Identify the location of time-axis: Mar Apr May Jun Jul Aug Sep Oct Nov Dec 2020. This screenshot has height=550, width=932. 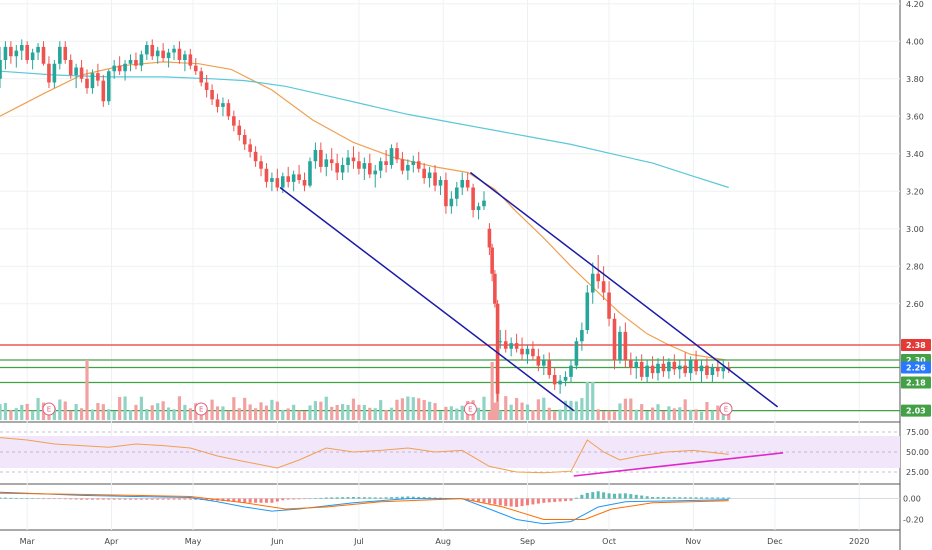
(445, 541).